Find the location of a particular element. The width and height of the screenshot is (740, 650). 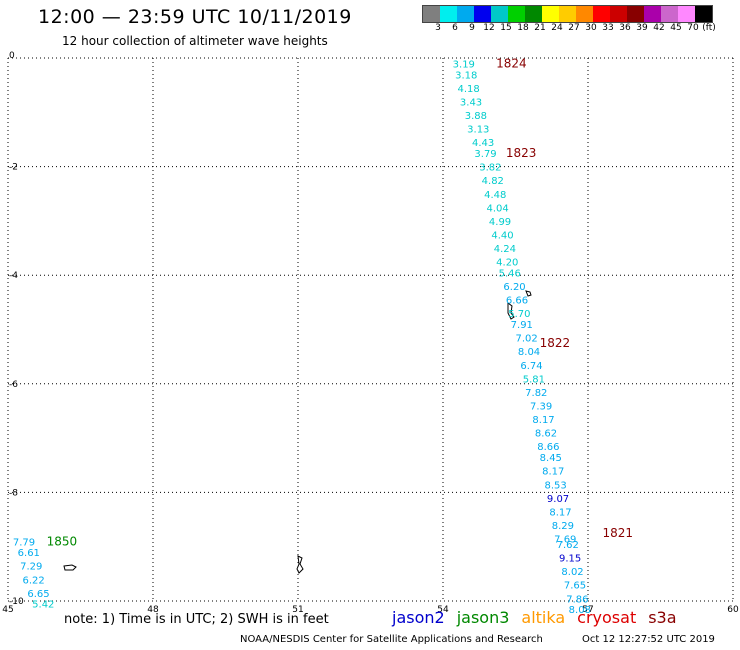

wave-height-point: 8.08 is located at coordinates (580, 610).